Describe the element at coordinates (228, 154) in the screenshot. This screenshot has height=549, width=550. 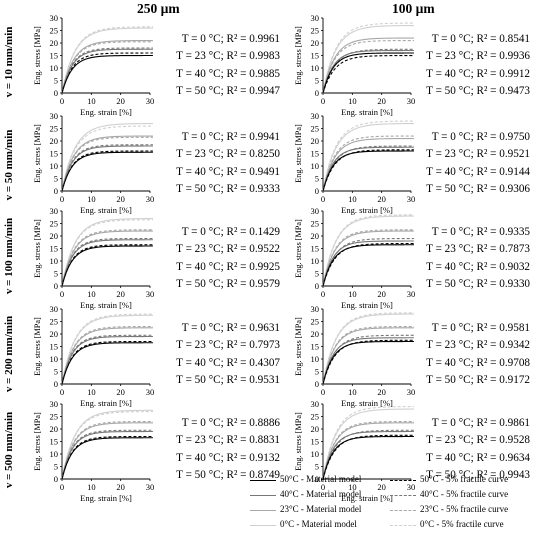
I see `r2-line-23c: T = 23 °C; R² = 0.8250` at that location.